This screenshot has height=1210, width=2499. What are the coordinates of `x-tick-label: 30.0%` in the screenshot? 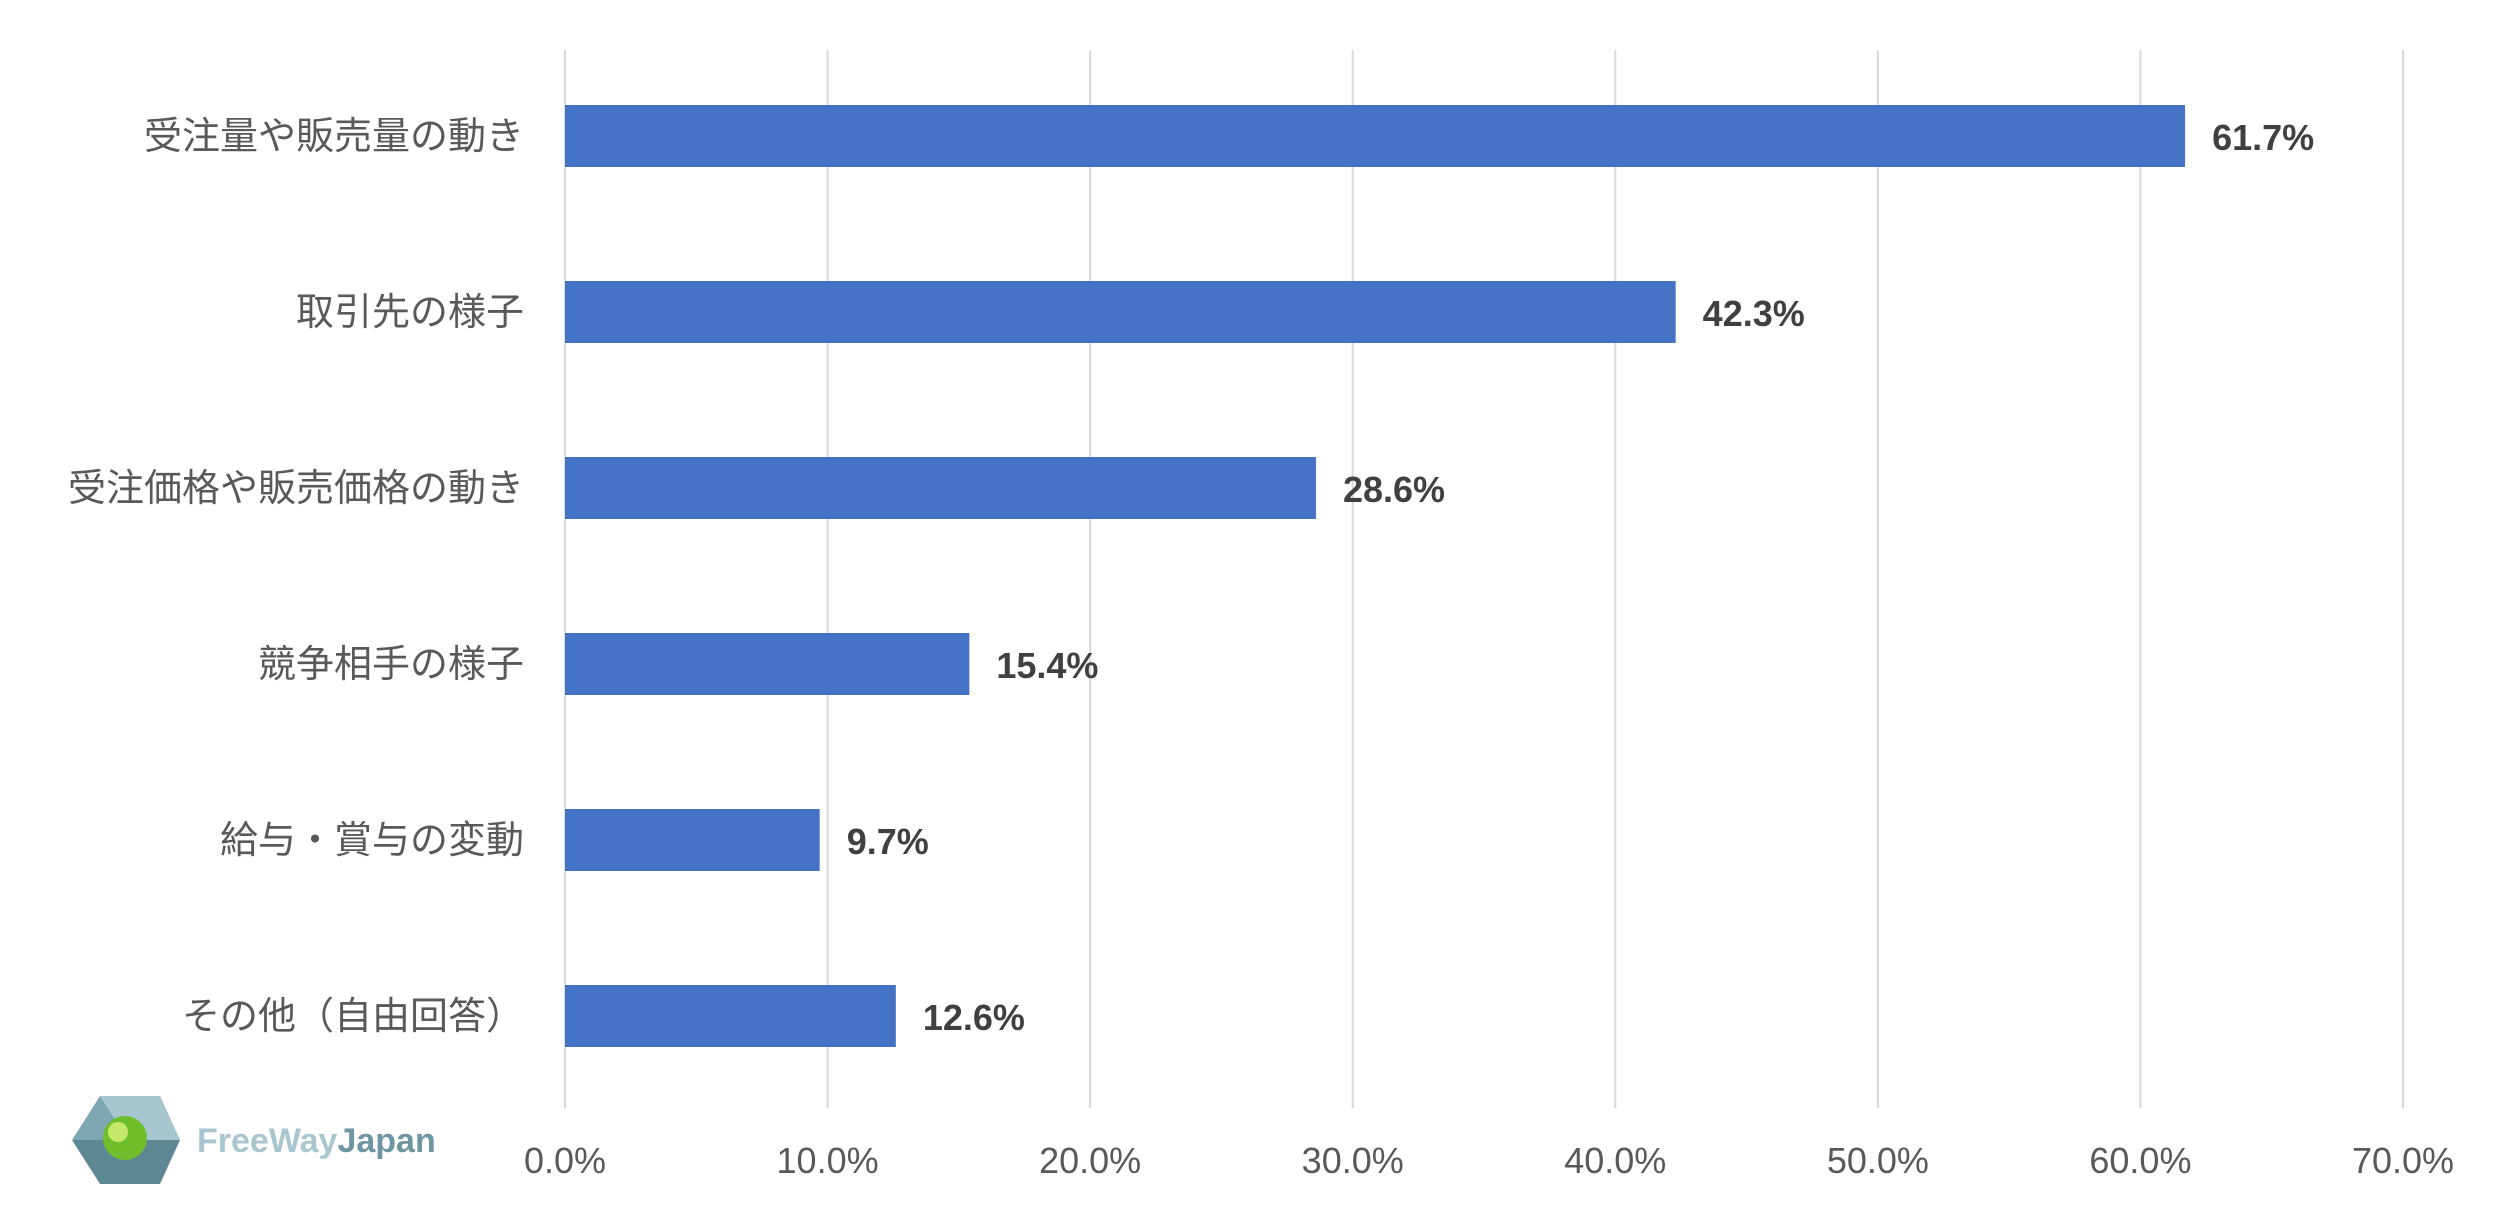 It's located at (1353, 1160).